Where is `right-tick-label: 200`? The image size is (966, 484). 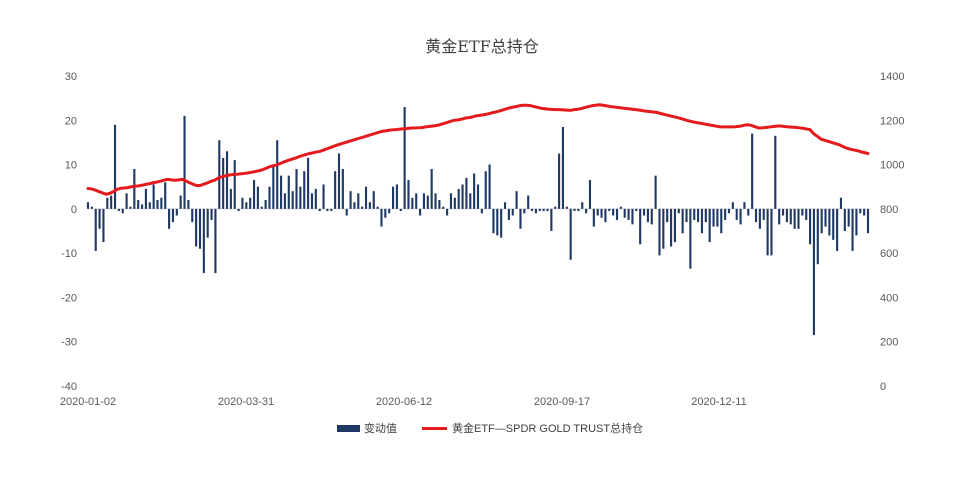
right-tick-label: 200 is located at coordinates (889, 343).